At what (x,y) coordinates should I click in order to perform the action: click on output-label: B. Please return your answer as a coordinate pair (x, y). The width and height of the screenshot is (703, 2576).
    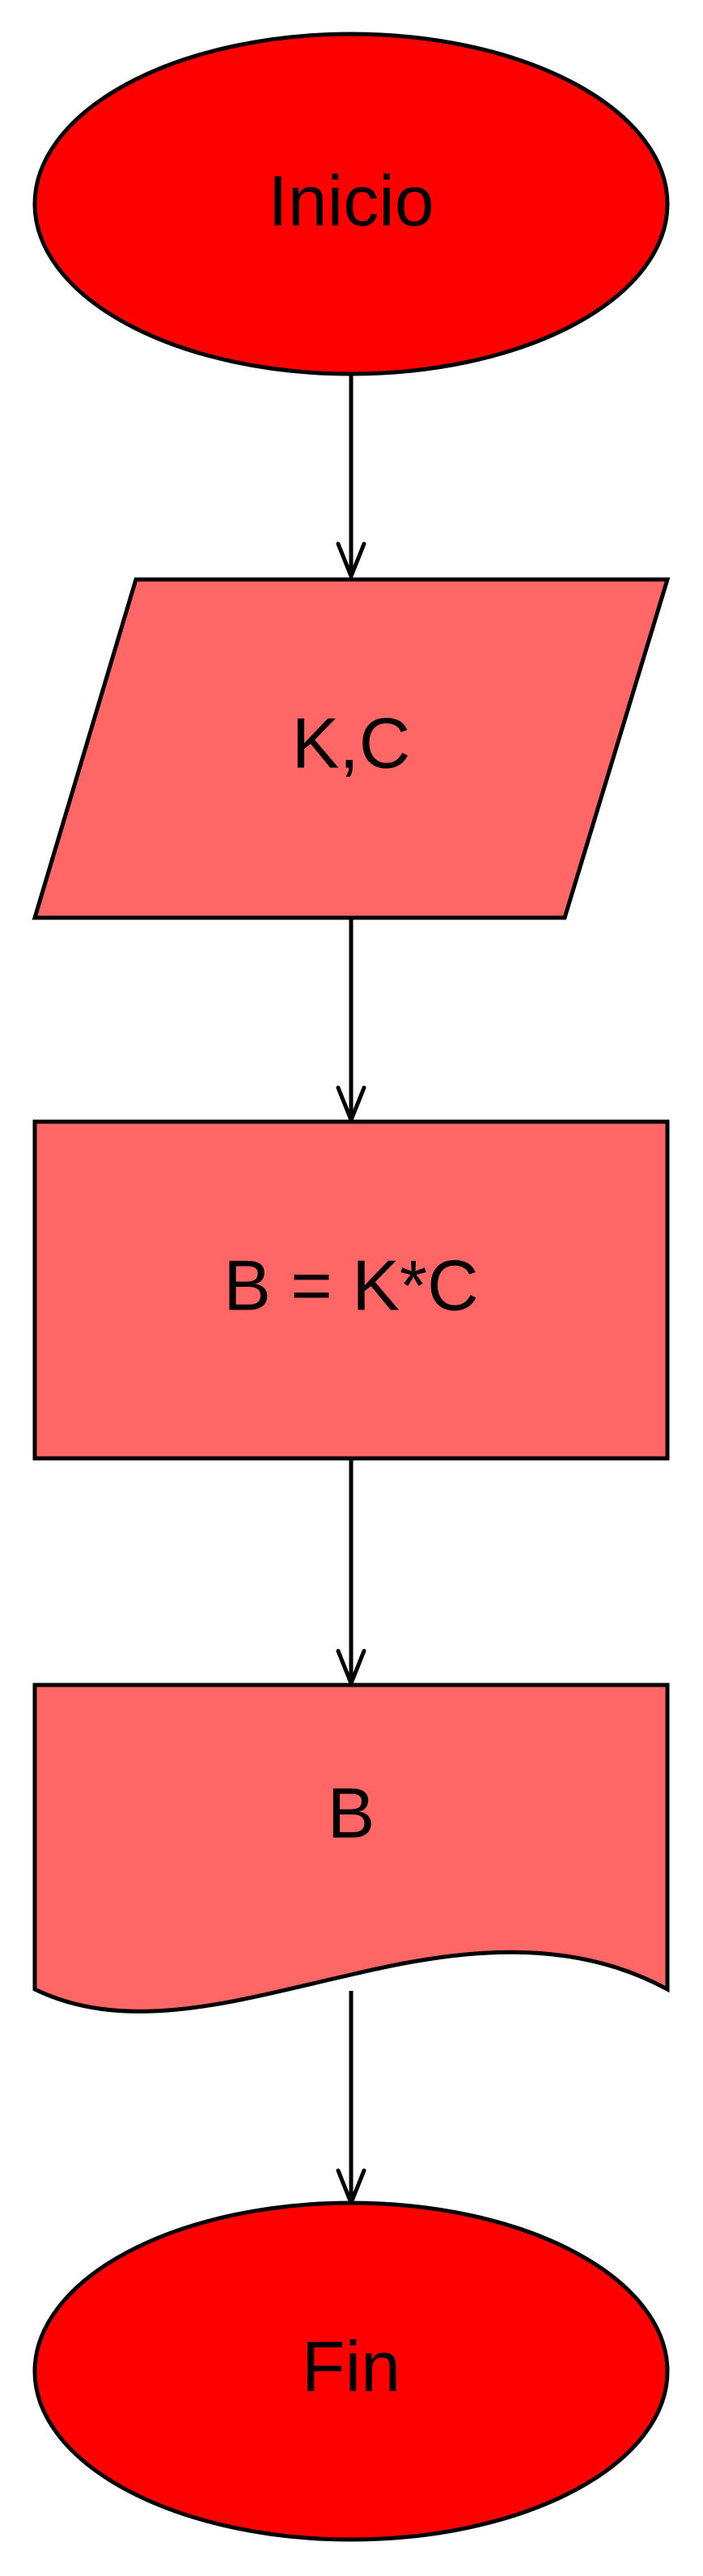
    Looking at the image, I should click on (351, 1813).